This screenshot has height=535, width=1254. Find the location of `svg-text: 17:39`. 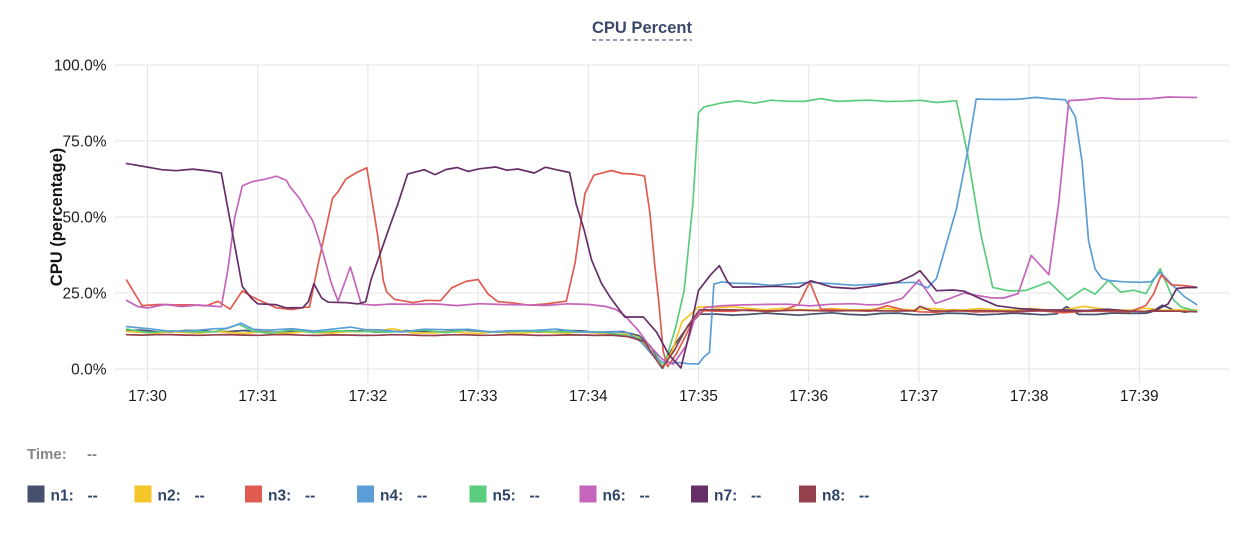

svg-text: 17:39 is located at coordinates (1139, 396).